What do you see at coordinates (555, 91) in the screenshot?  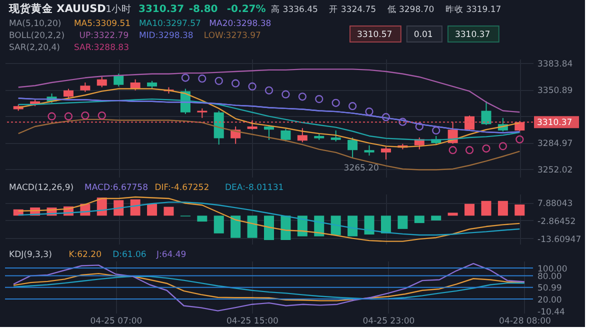 I see `y-tick-label: 3350.89` at bounding box center [555, 91].